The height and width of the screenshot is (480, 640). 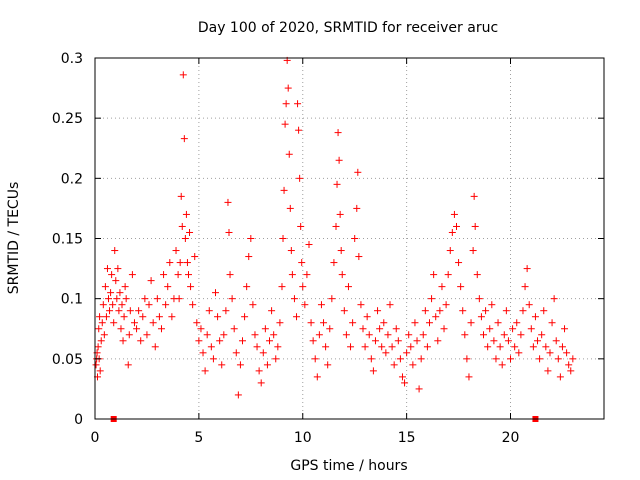 I want to click on y-axis-label: SRMTID / TECUs, so click(x=14, y=238).